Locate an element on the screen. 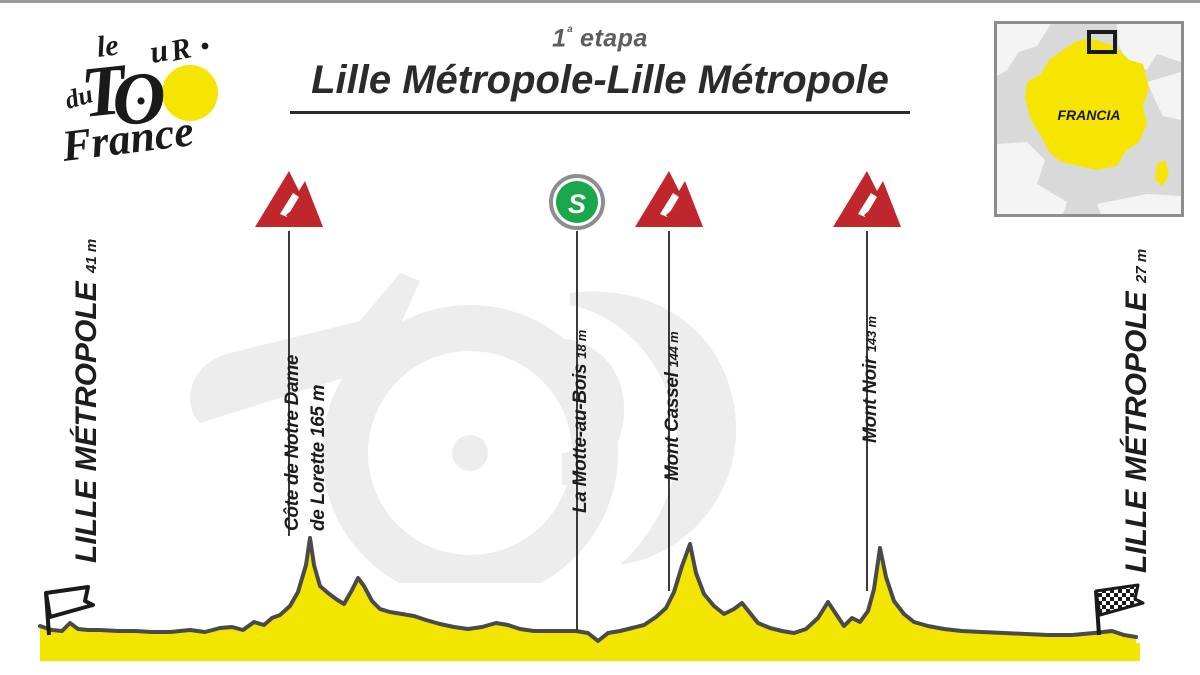 This screenshot has height=675, width=1200. poi-label-group: Mont Noir 143 m is located at coordinates (871, 379).